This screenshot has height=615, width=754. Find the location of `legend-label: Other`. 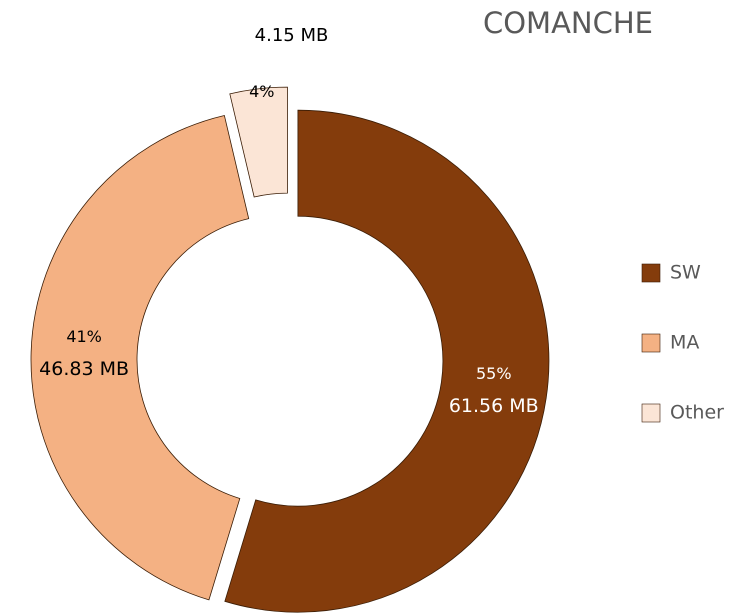

legend-label: Other is located at coordinates (697, 413).